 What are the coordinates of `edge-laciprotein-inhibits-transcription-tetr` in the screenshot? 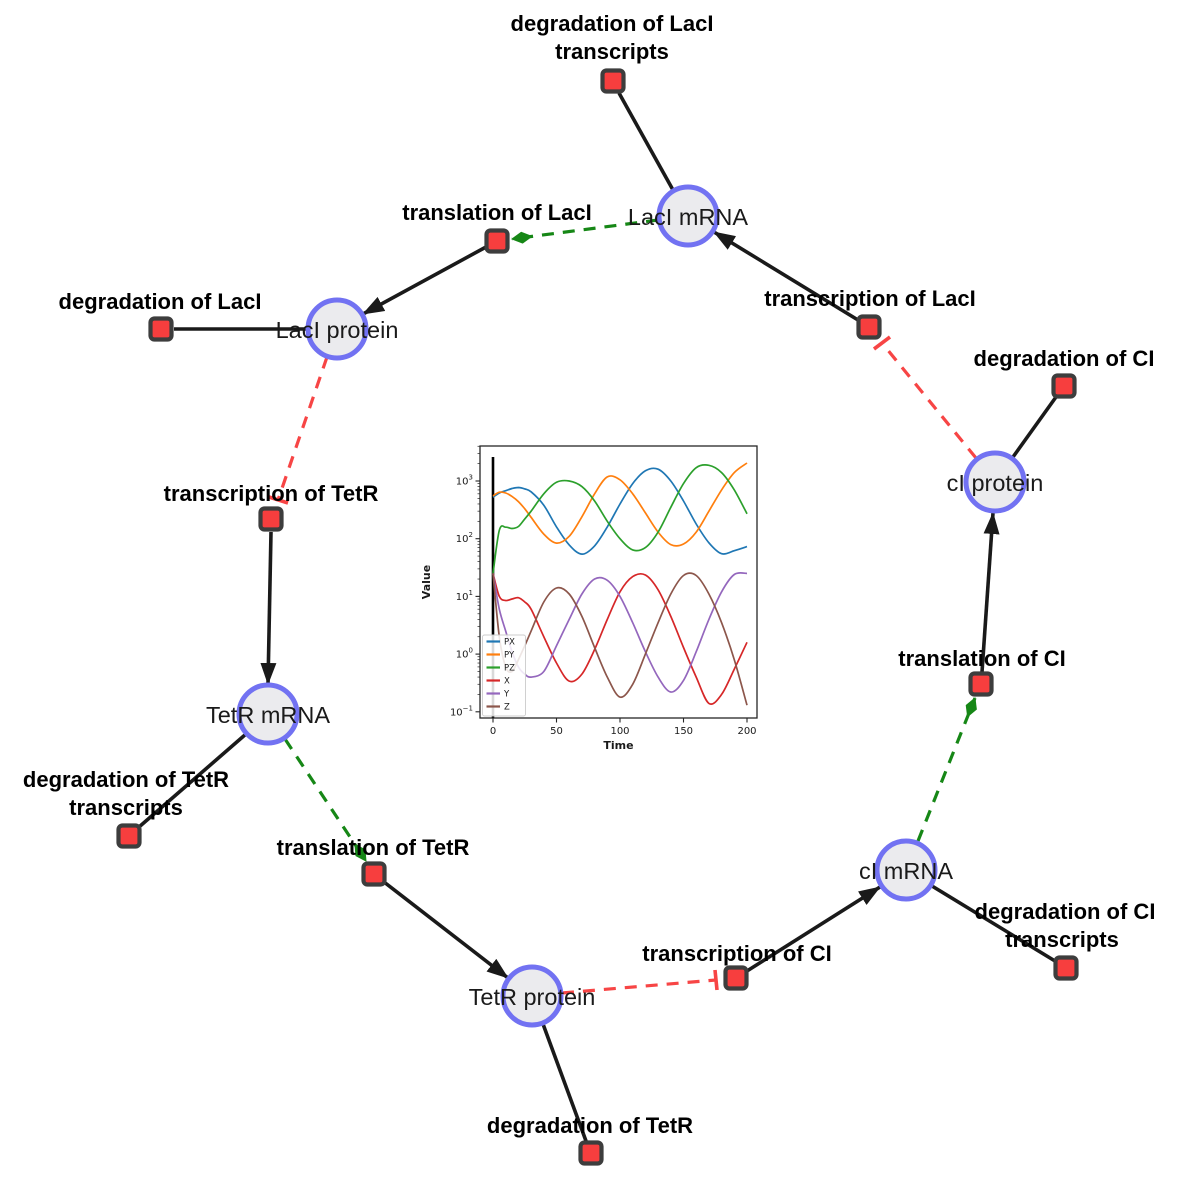 It's located at (302, 428).